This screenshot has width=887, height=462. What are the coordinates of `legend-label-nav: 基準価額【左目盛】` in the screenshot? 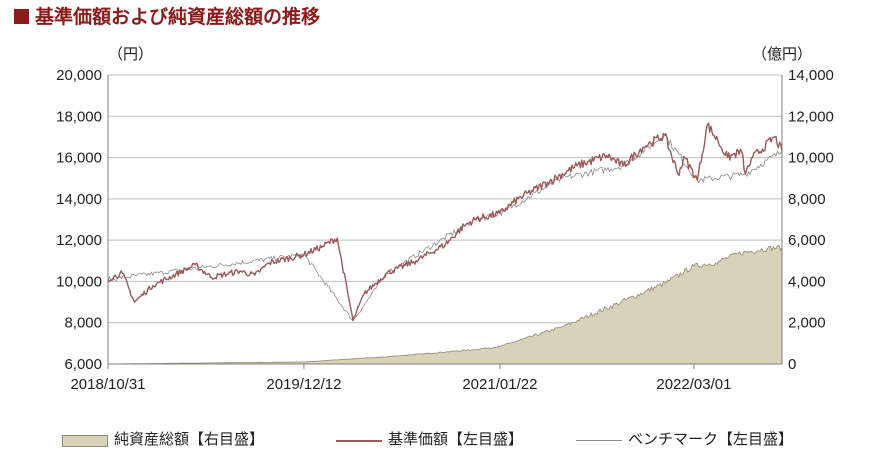 It's located at (456, 439).